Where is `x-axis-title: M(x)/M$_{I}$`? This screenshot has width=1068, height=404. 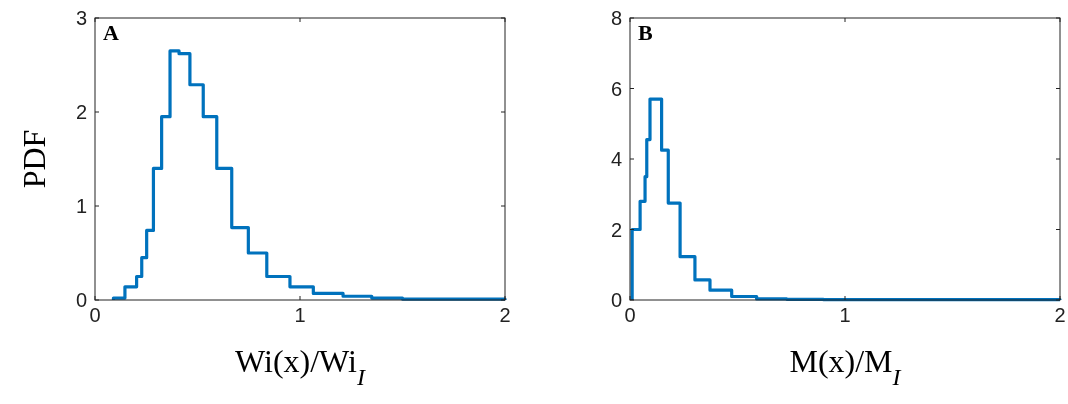 x-axis-title: M(x)/M$_{I}$ is located at coordinates (845, 366).